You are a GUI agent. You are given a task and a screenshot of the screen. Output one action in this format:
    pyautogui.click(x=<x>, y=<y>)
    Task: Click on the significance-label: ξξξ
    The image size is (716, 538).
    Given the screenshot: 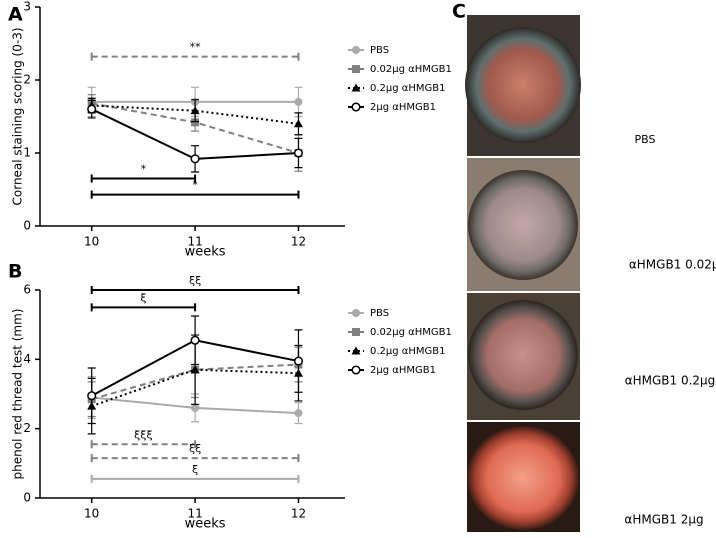 What is the action you would take?
    pyautogui.click(x=143, y=434)
    